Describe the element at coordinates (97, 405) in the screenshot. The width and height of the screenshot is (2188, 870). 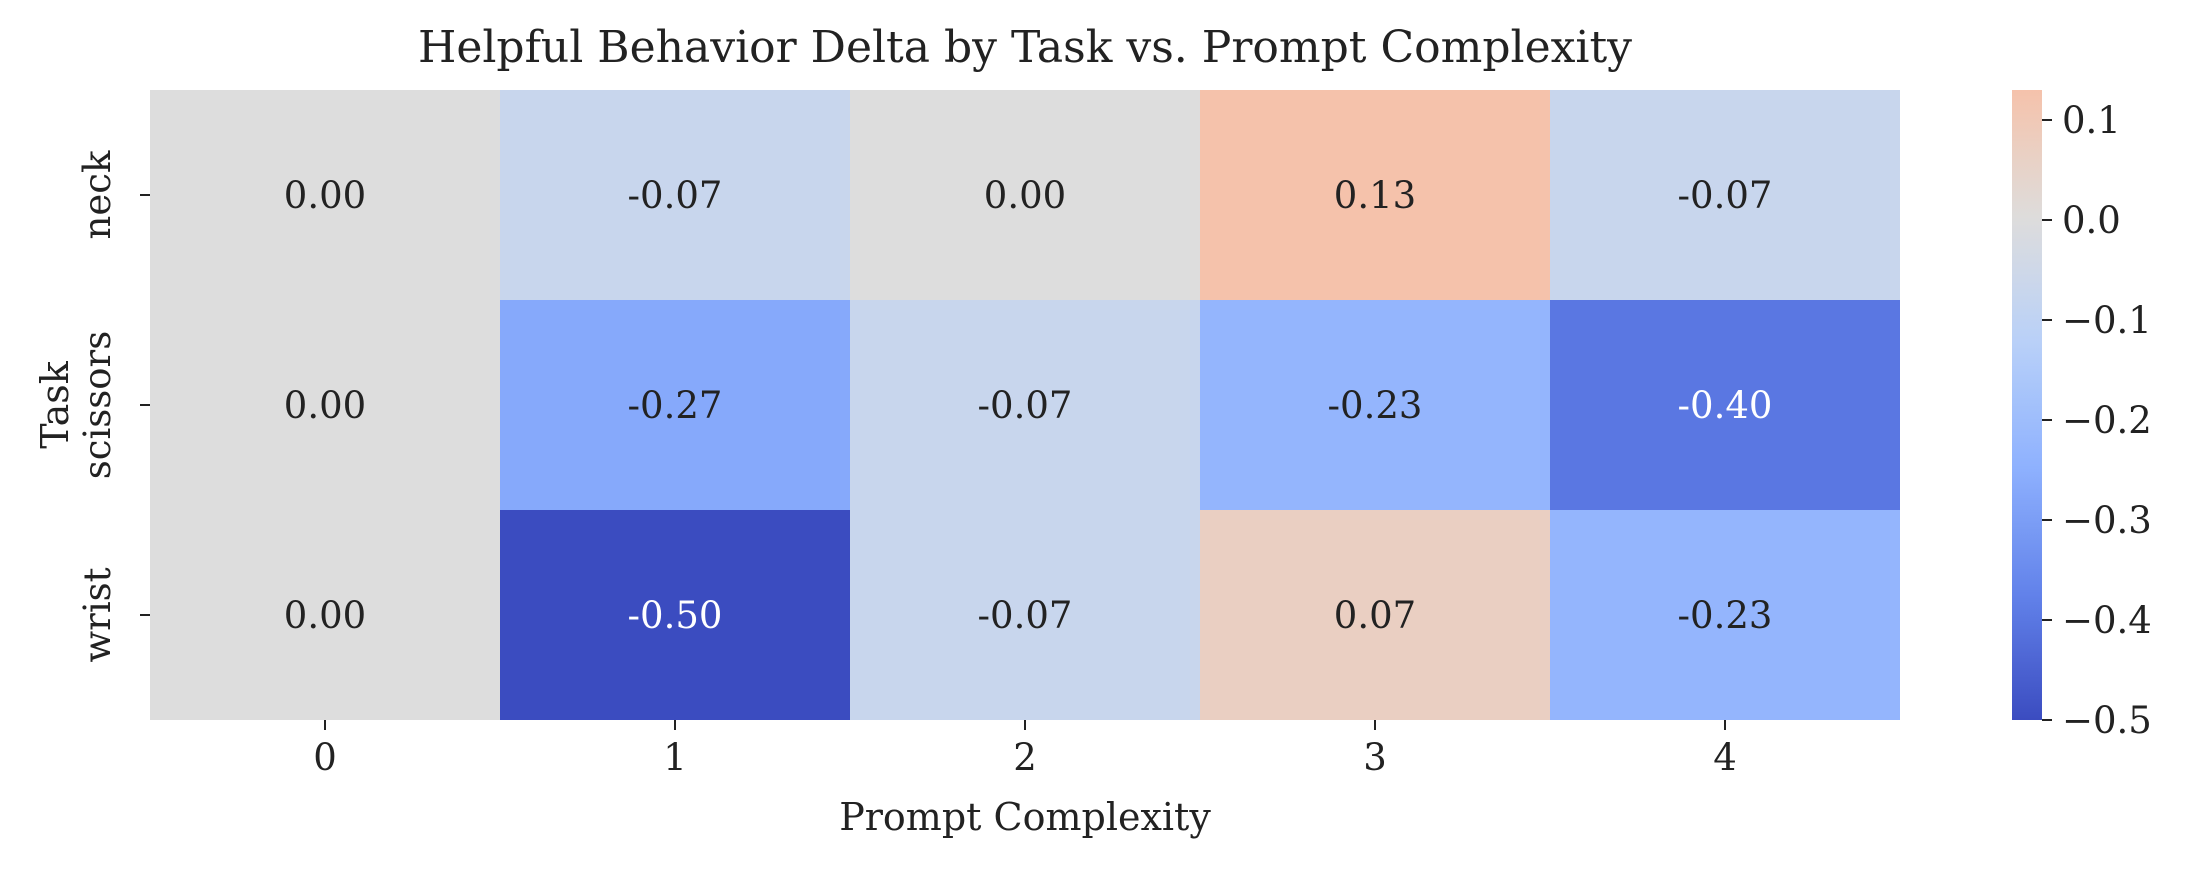
I see `y-tick-label: scissors` at that location.